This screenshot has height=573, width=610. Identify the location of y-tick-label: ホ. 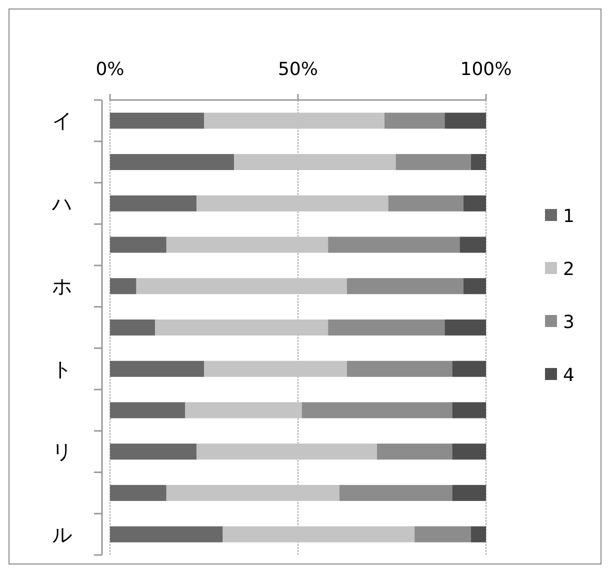
(62, 286).